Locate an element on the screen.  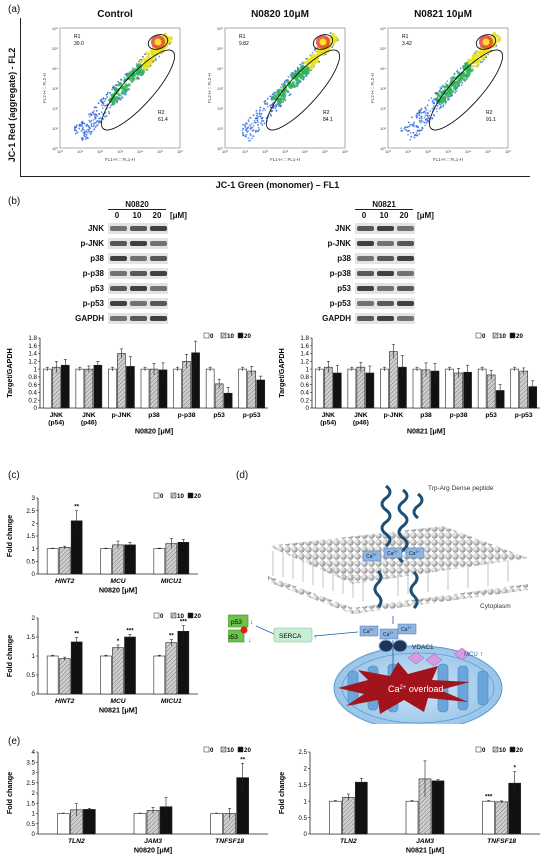
gate-r2 is located at coordinates (466, 90).